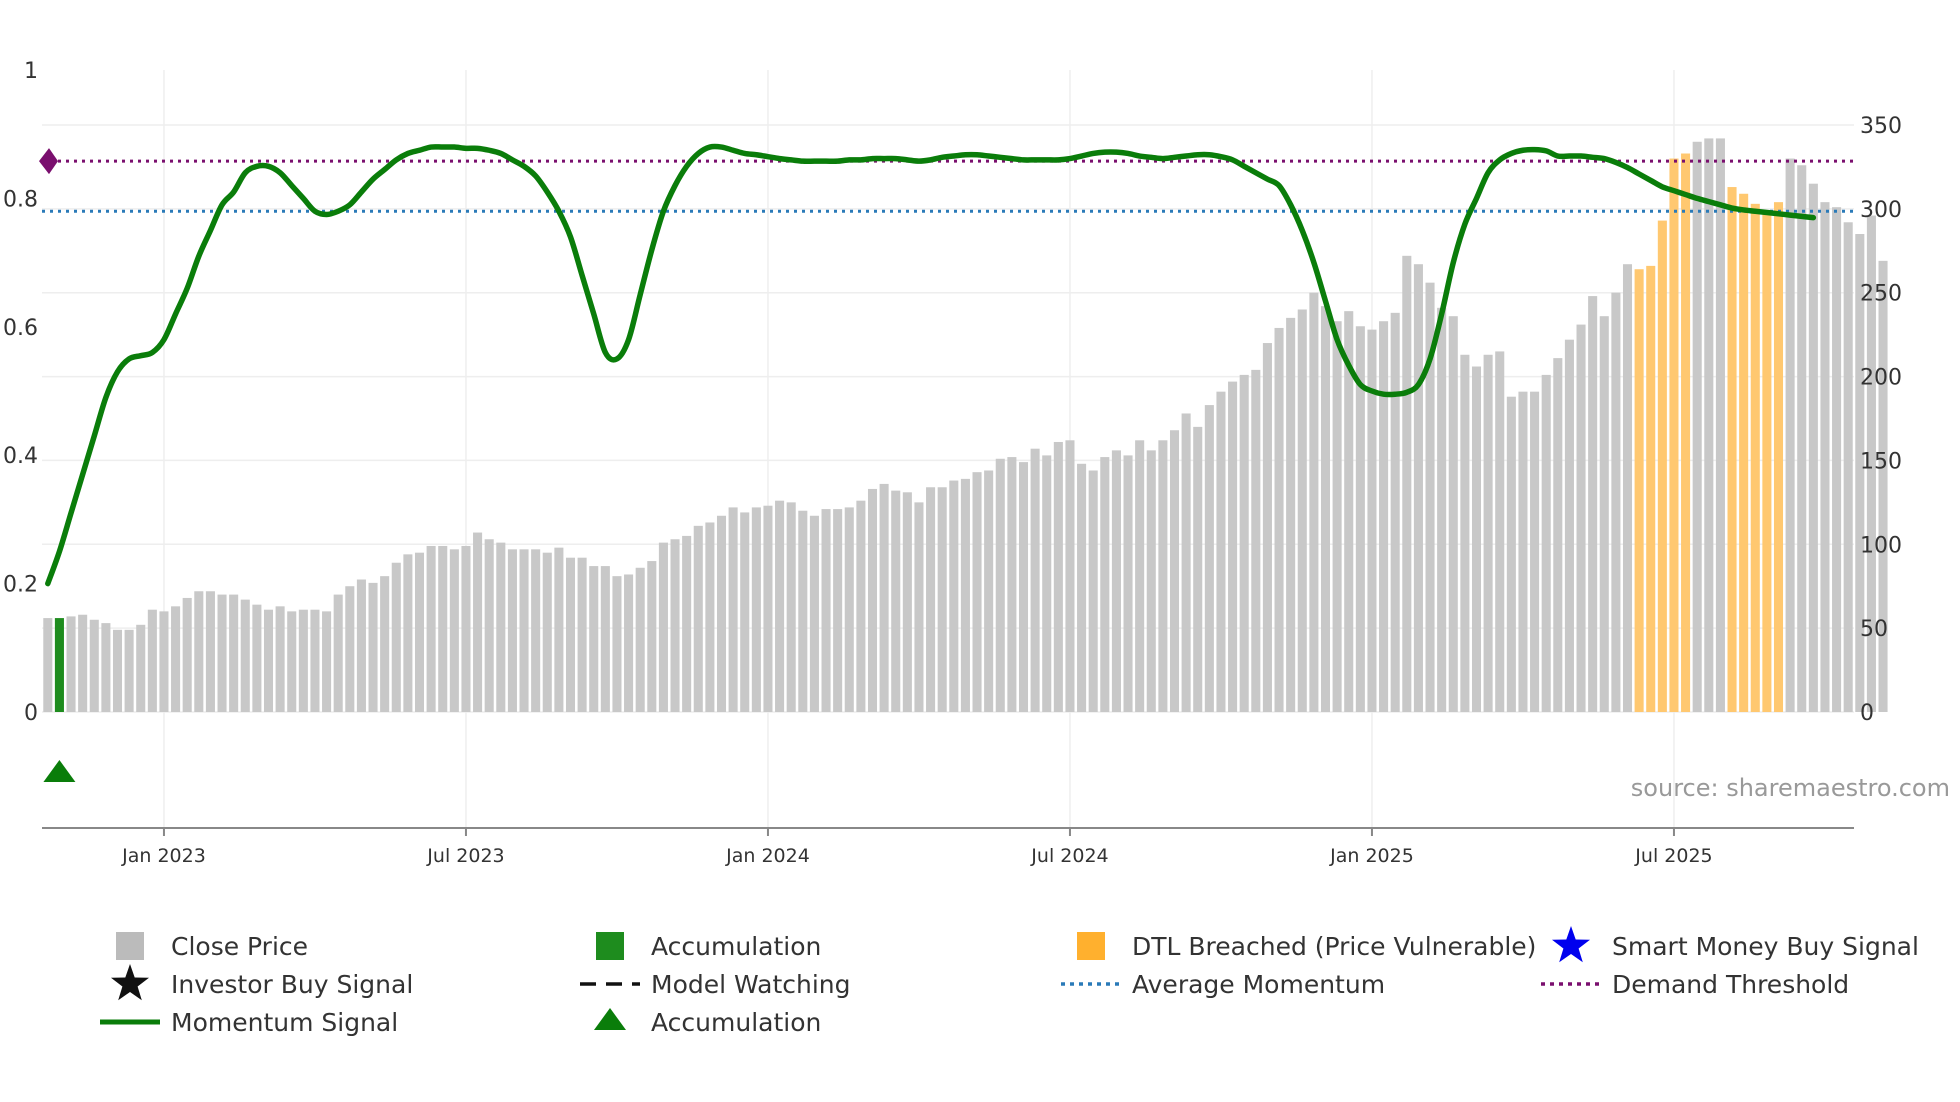 The height and width of the screenshot is (1102, 1960). Describe the element at coordinates (292, 984) in the screenshot. I see `legend-label: Investor Buy Signal` at that location.